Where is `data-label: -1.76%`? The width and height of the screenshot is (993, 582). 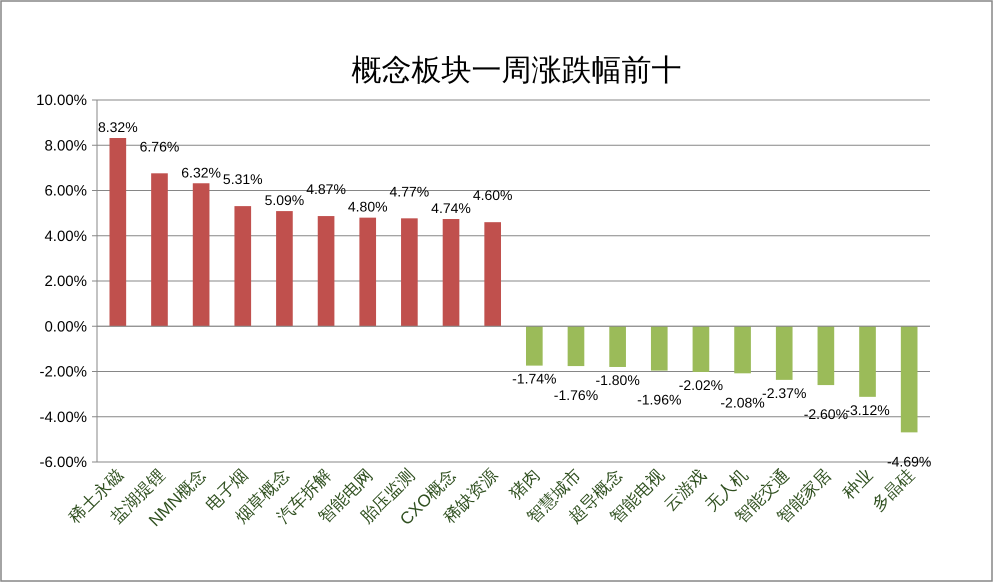 data-label: -1.76% is located at coordinates (576, 395).